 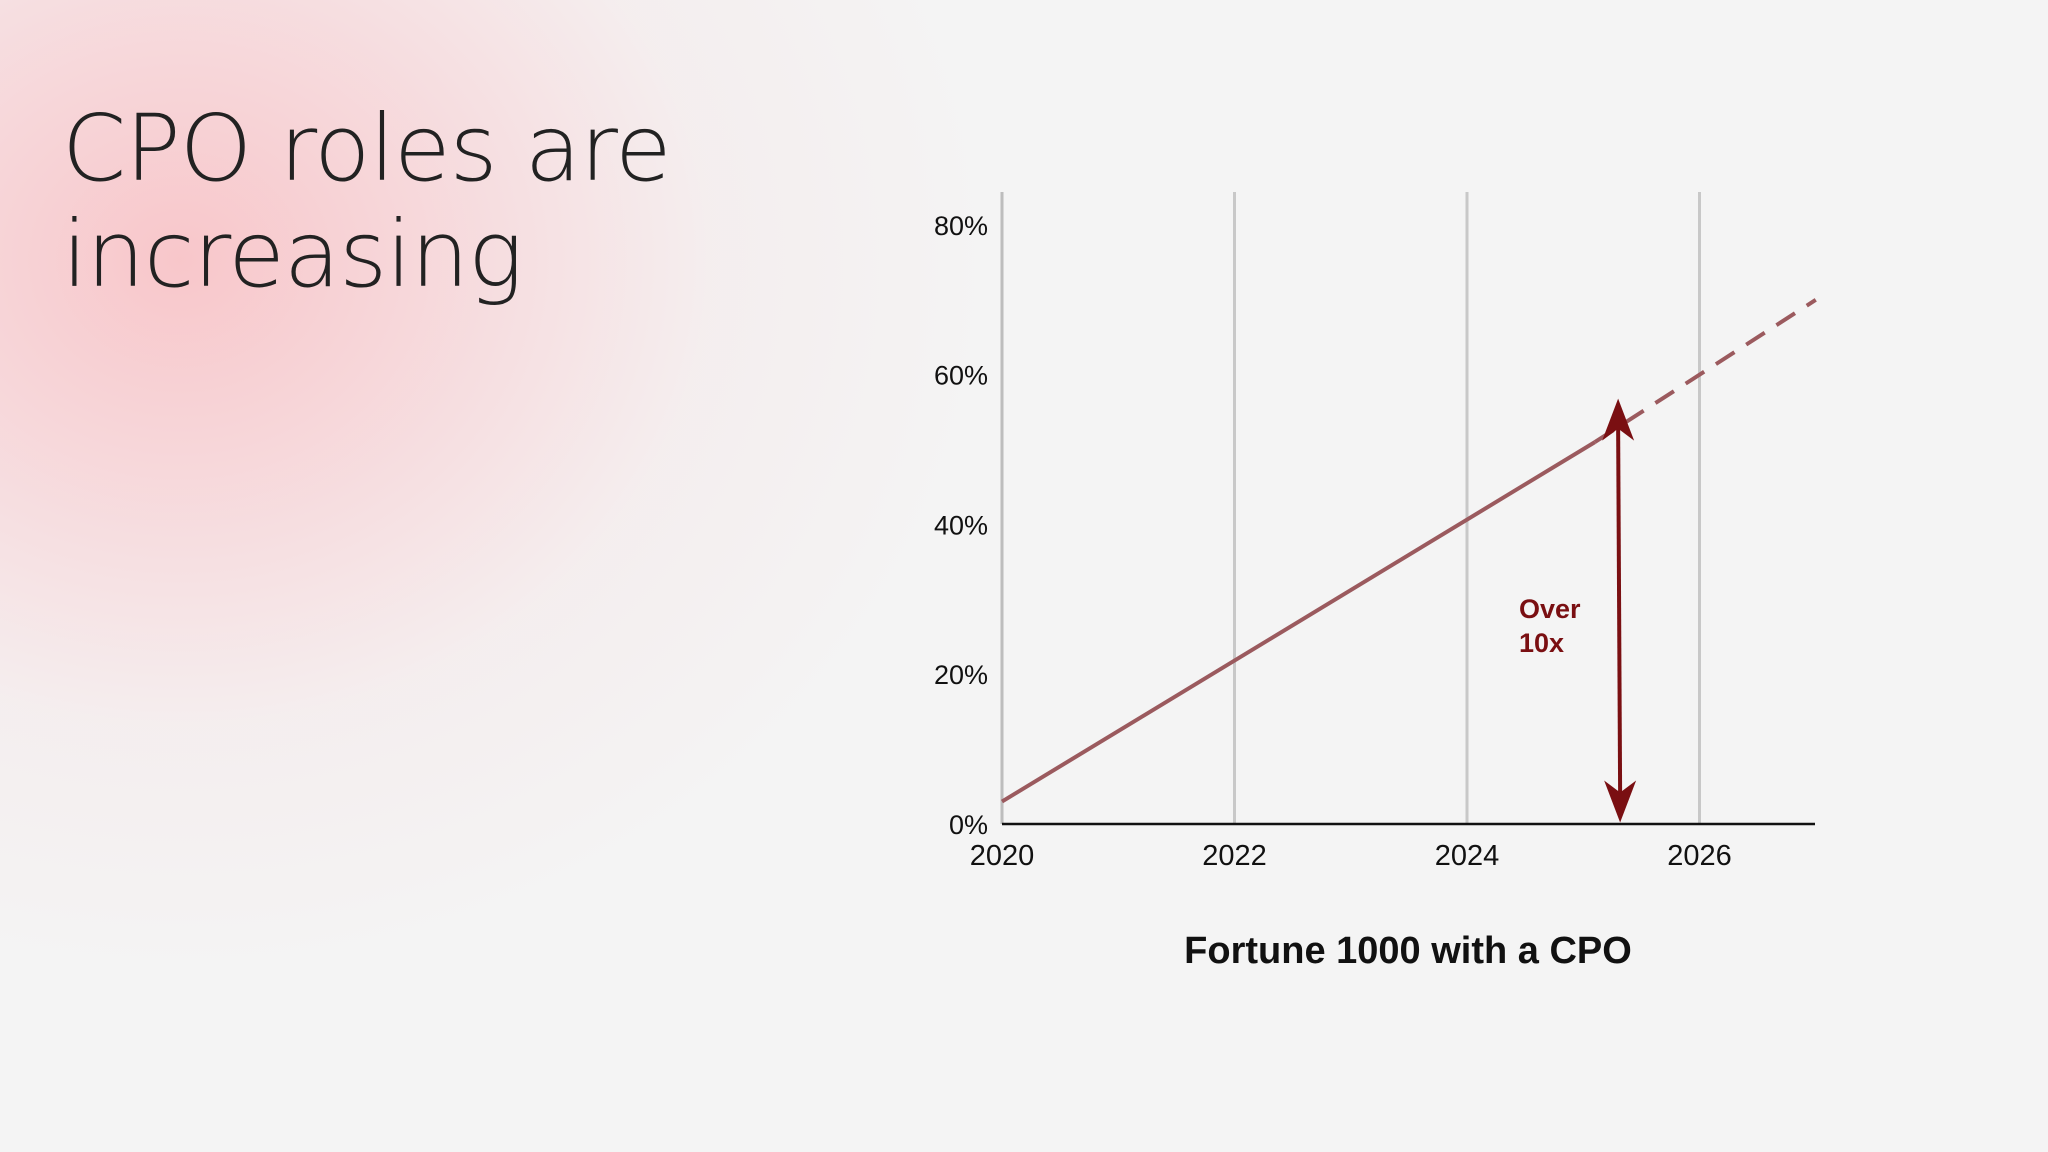 What do you see at coordinates (1541, 643) in the screenshot?
I see `annotation-text-line-2: 10x` at bounding box center [1541, 643].